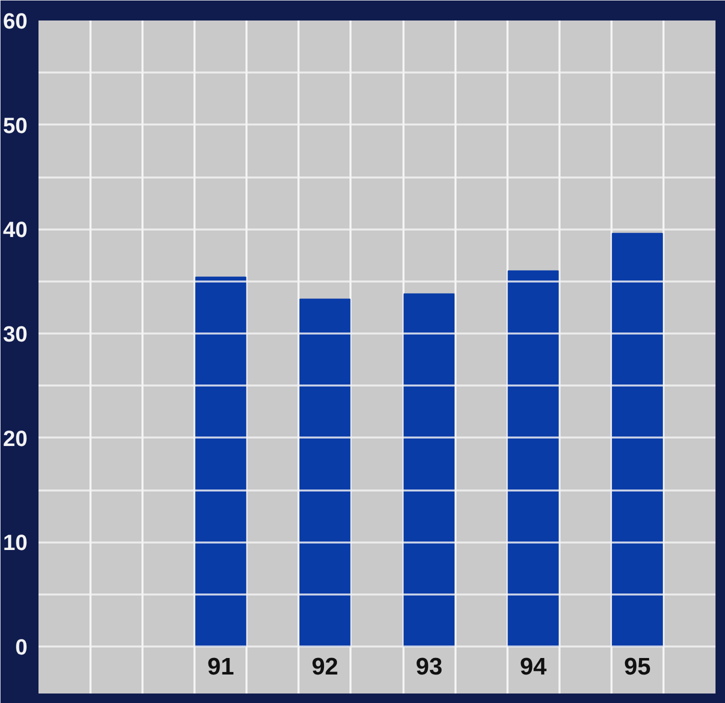 Image resolution: width=725 pixels, height=703 pixels. Describe the element at coordinates (15, 125) in the screenshot. I see `y-tick-label: 50` at that location.